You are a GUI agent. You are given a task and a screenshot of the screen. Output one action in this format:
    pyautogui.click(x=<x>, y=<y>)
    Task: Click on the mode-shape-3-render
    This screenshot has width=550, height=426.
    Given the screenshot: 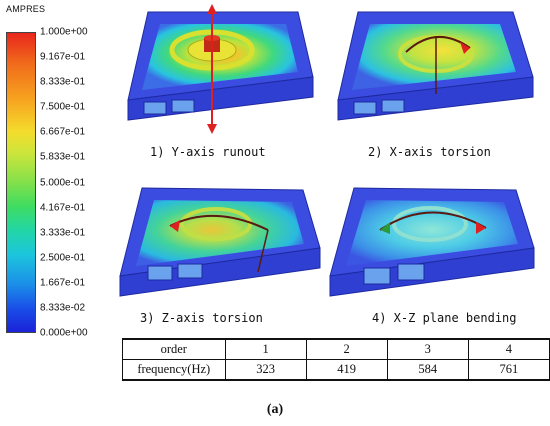 What is the action you would take?
    pyautogui.click(x=220, y=242)
    